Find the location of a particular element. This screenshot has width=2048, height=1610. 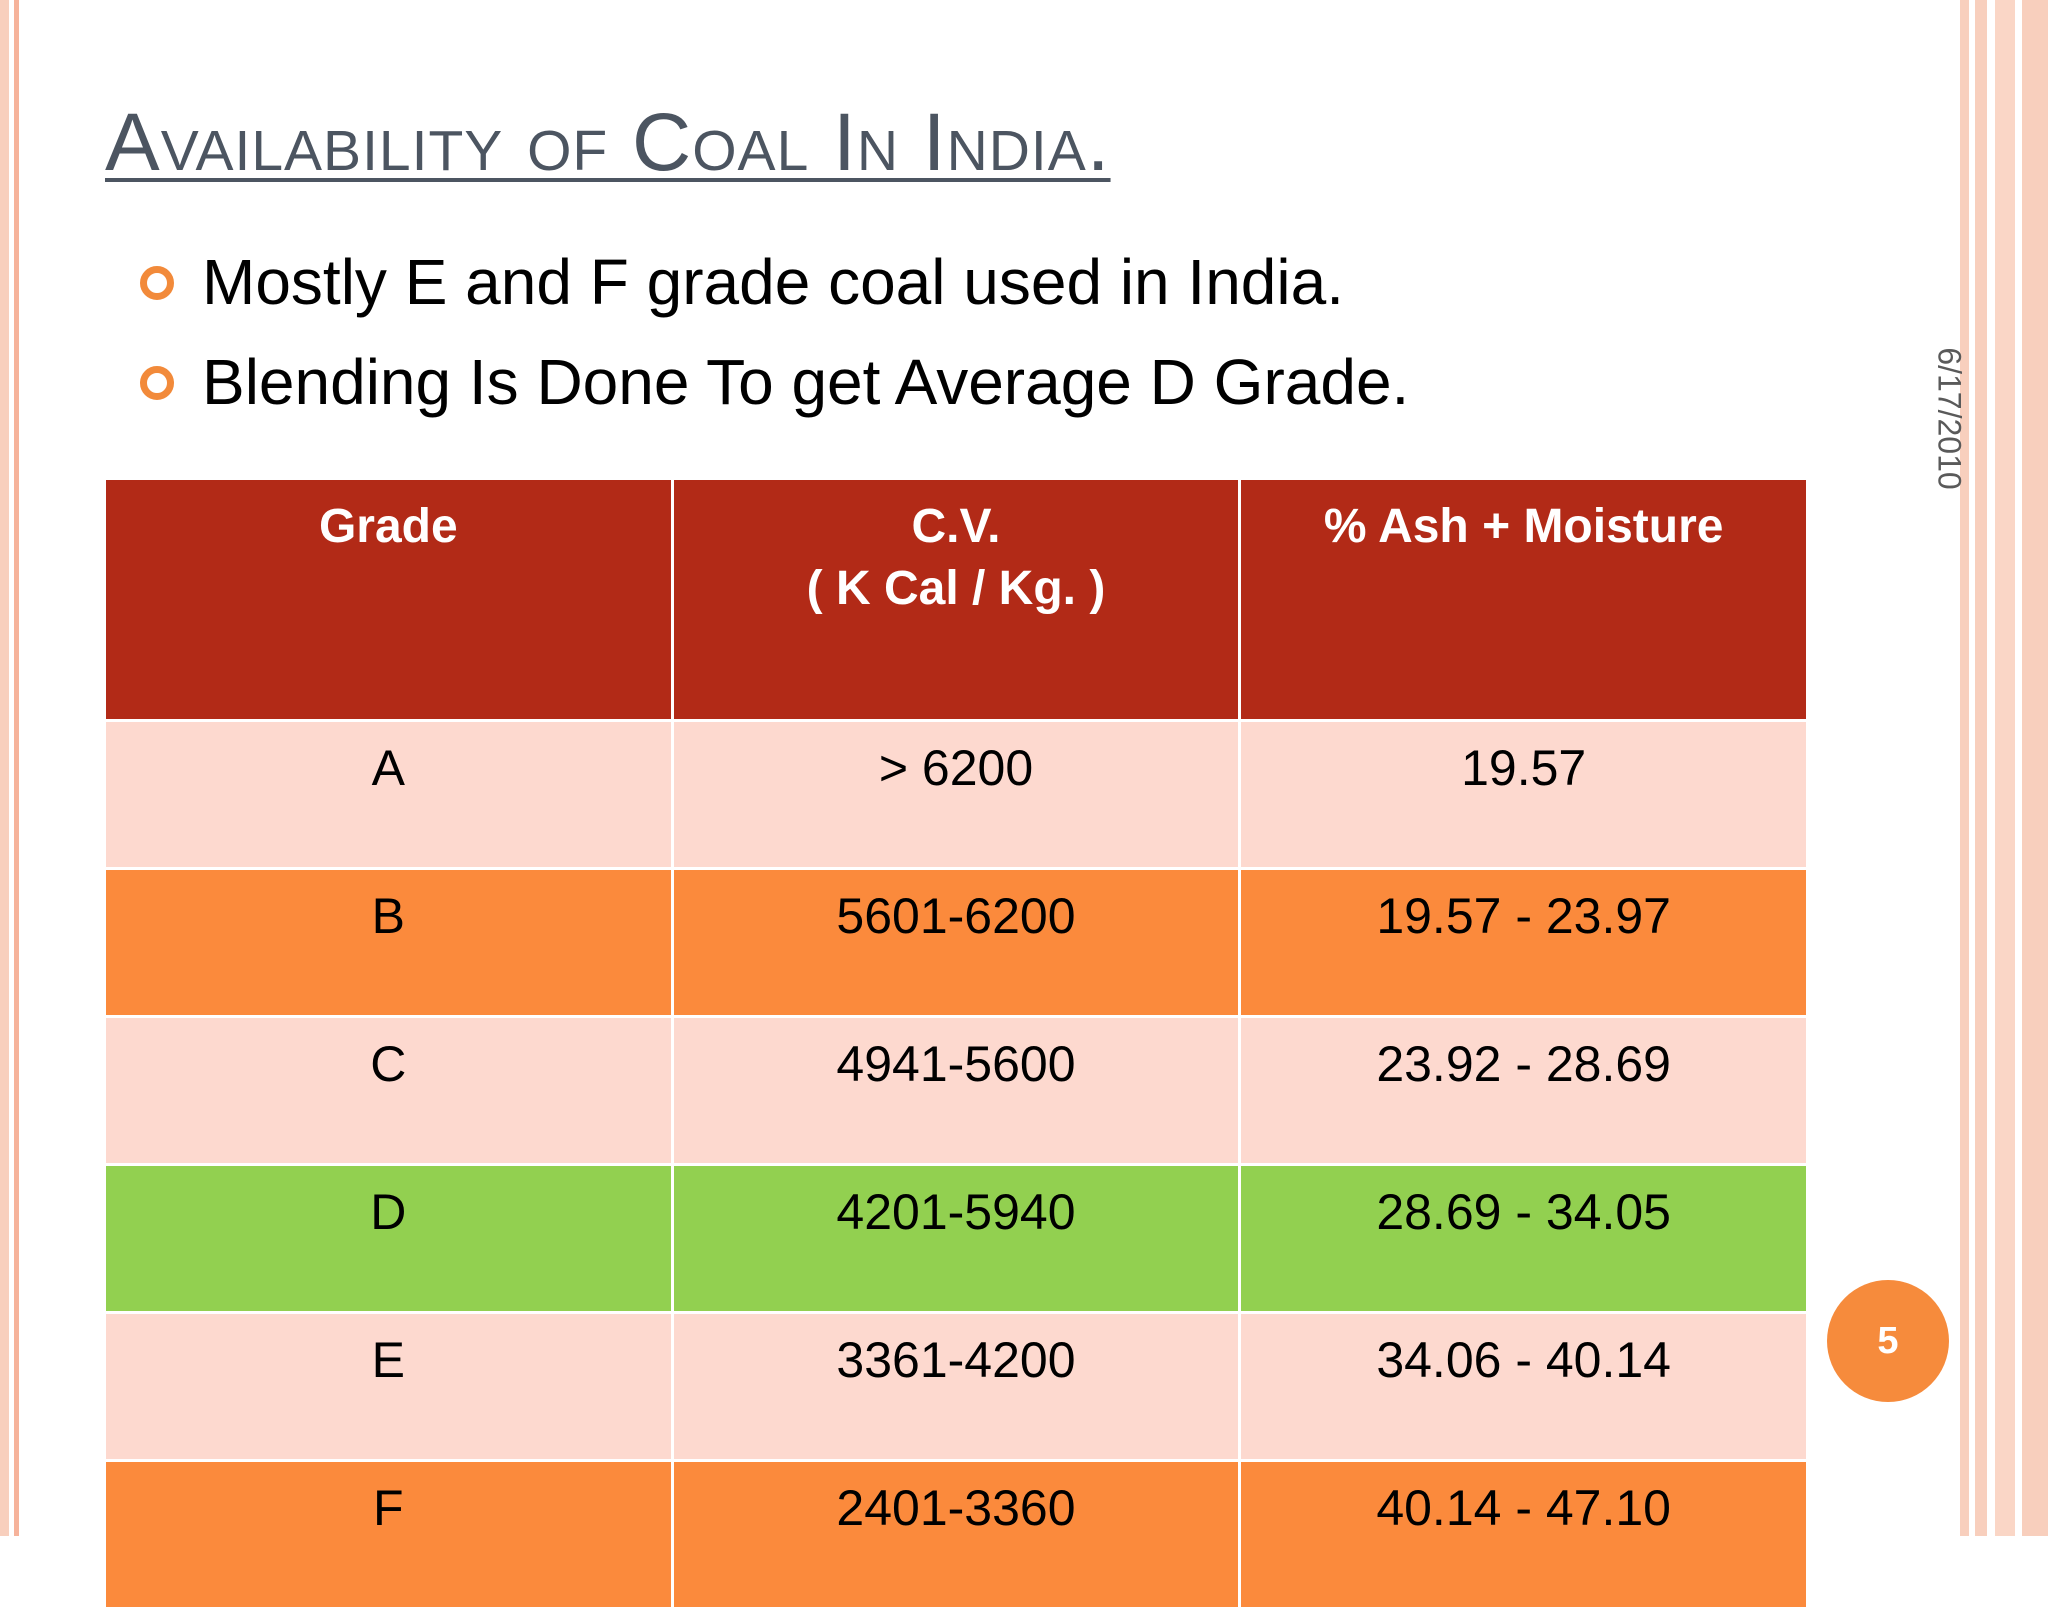

table-row: D 4201-5940 28.69 - 34.05 is located at coordinates (956, 1238).